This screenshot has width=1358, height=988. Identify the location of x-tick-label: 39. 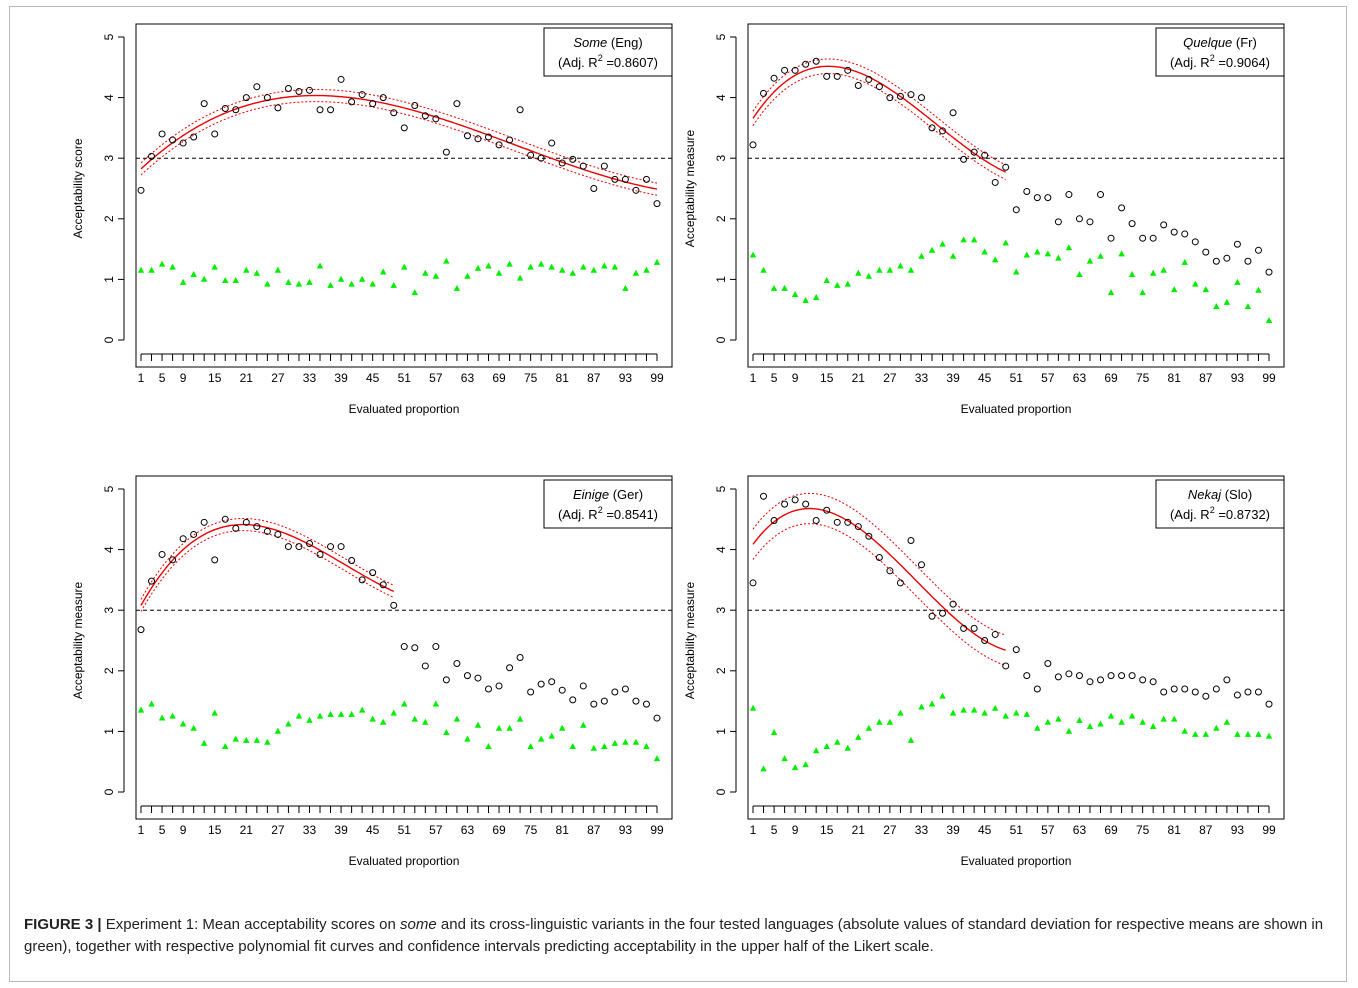
(953, 830).